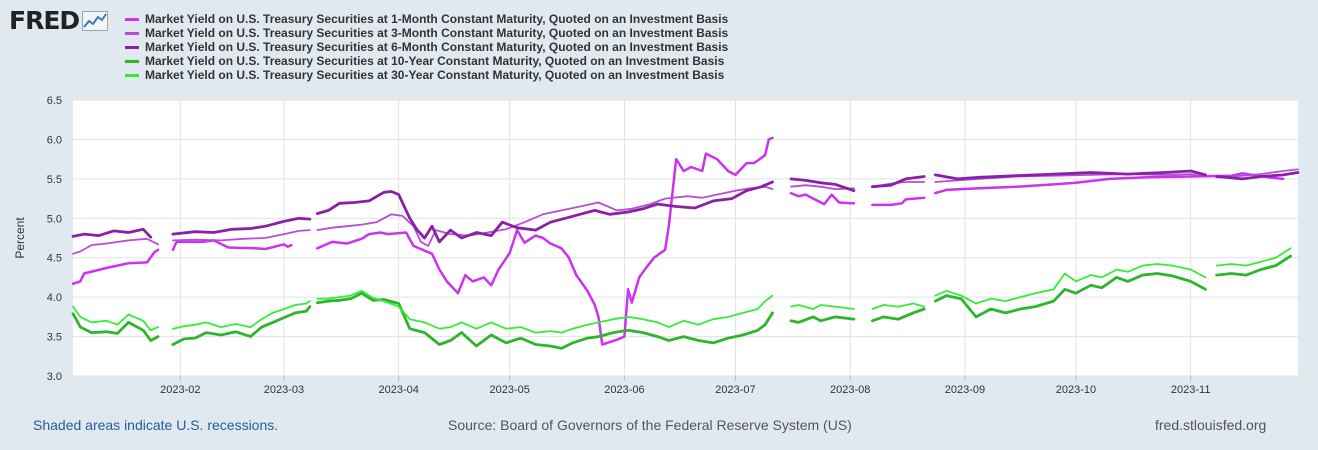 The height and width of the screenshot is (450, 1318). Describe the element at coordinates (95, 21) in the screenshot. I see `fred-chart-icon` at that location.